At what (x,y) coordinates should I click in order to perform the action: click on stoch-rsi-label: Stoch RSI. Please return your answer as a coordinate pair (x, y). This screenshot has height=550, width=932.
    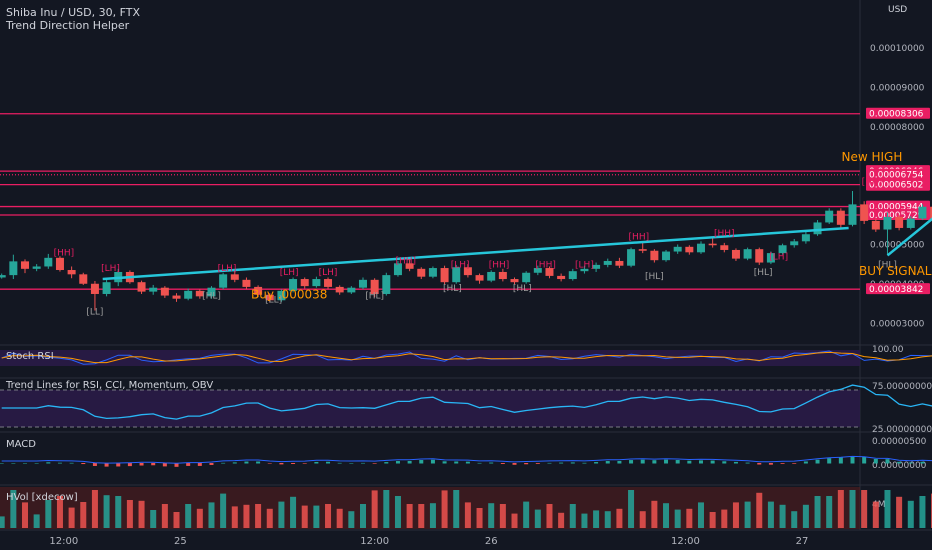
    Looking at the image, I should click on (30, 356).